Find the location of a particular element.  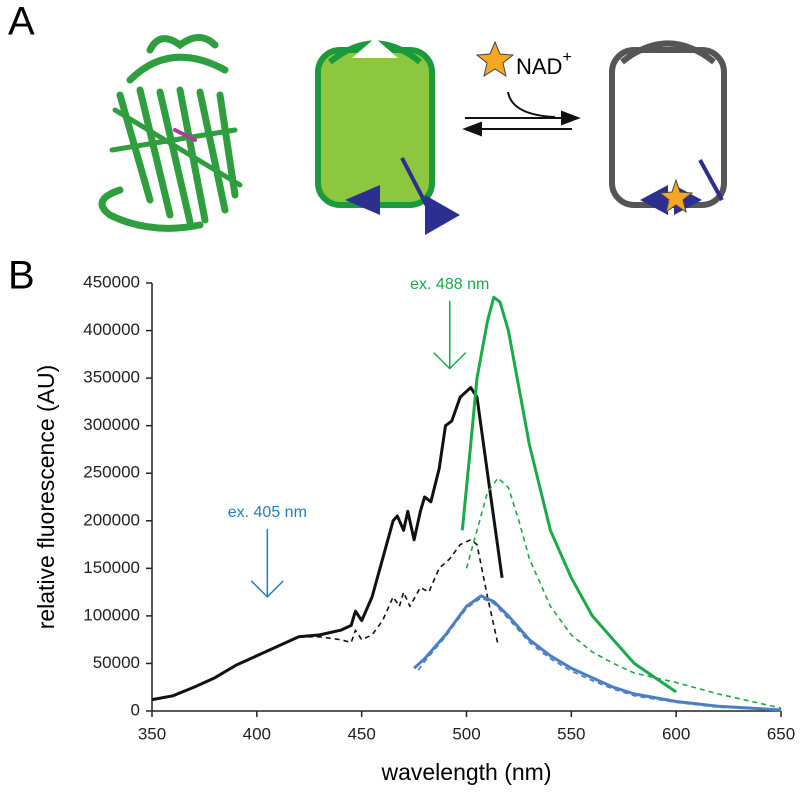

annotation-label: ex. 488 nm is located at coordinates (449, 284).